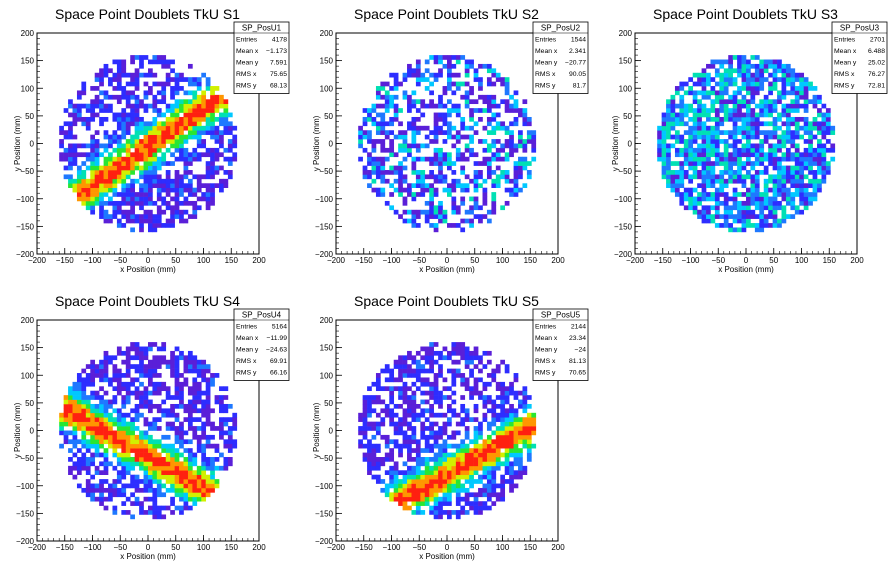 The image size is (896, 574). What do you see at coordinates (148, 144) in the screenshot?
I see `heatmap-cells` at bounding box center [148, 144].